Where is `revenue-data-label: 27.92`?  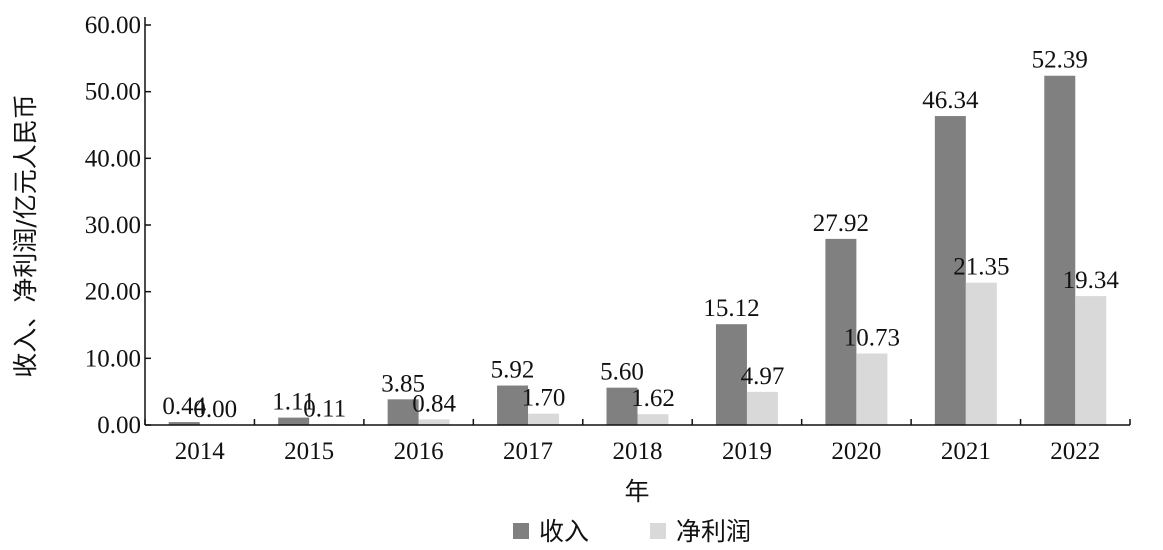
revenue-data-label: 27.92 is located at coordinates (841, 223).